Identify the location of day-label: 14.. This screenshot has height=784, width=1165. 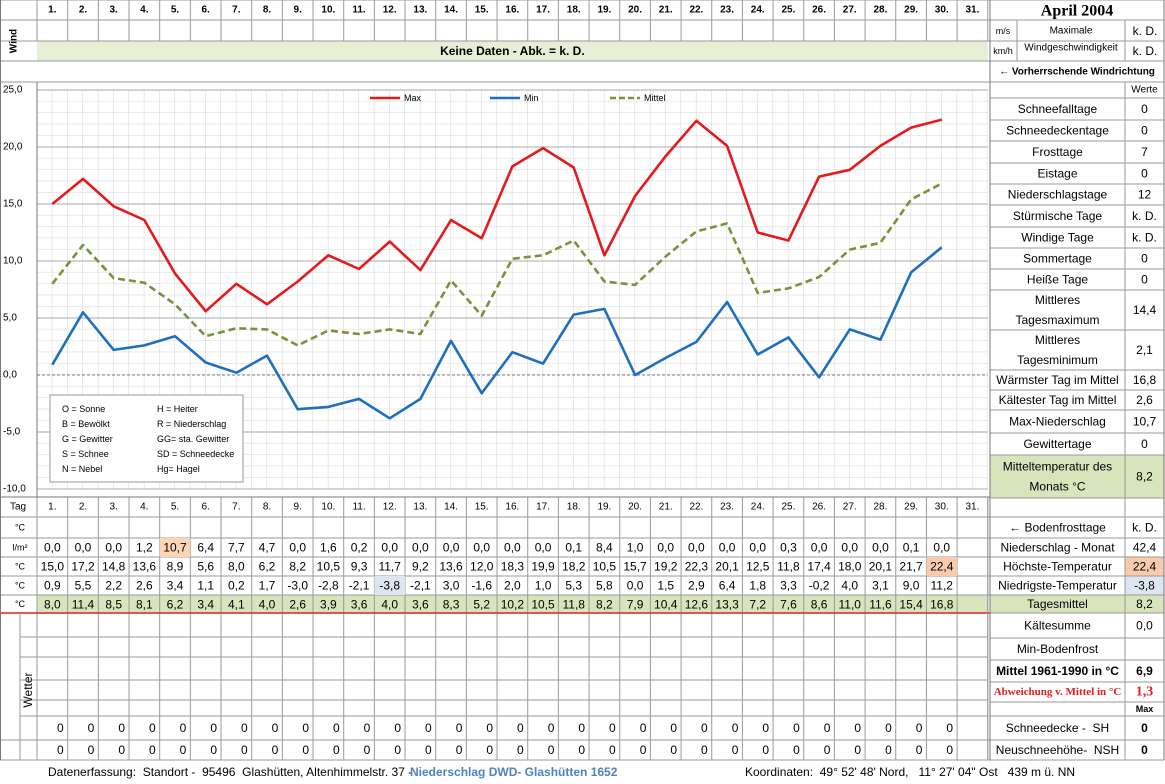
(451, 10).